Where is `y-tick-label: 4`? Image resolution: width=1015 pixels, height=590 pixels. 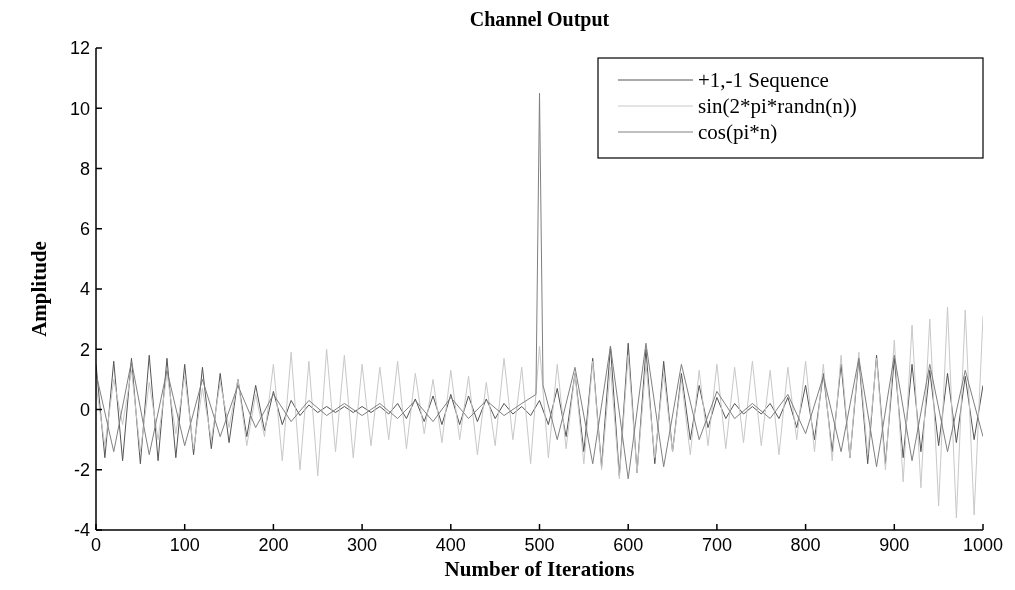
y-tick-label: 4 is located at coordinates (84, 289).